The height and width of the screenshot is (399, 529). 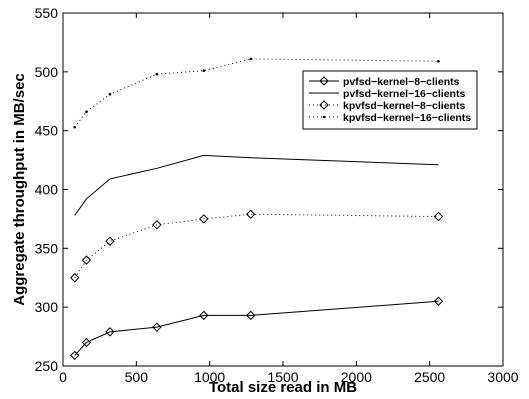 I want to click on y-tick-label: 300, so click(x=47, y=307).